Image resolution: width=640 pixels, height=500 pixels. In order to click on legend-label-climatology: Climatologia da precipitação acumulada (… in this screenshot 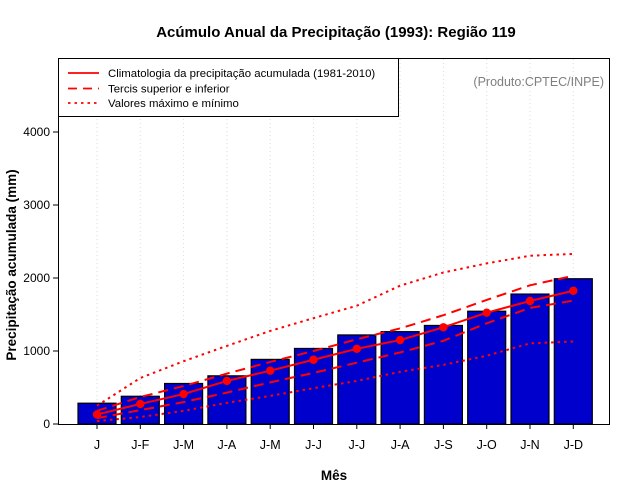, I will do `click(241, 74)`.